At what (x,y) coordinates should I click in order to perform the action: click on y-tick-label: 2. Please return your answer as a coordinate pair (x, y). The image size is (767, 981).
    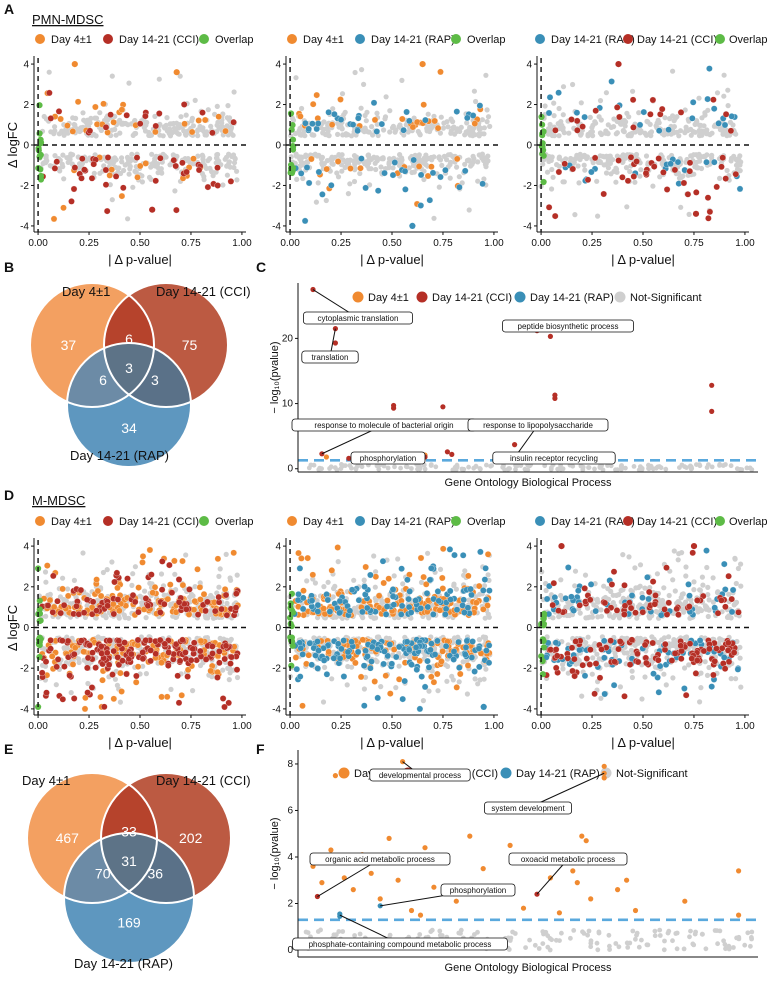
    Looking at the image, I should click on (529, 587).